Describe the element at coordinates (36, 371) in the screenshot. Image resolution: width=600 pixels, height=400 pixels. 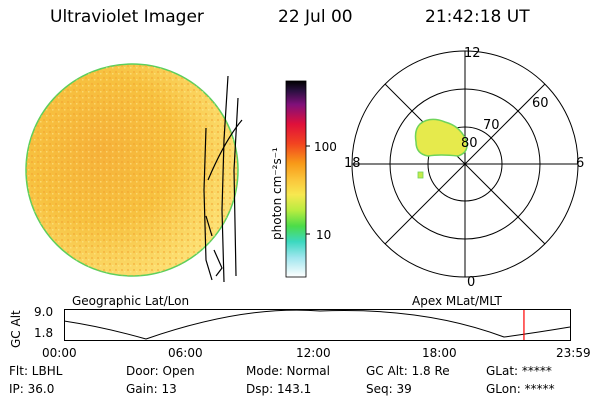
I see `filter-readout: Flt: LBHL` at that location.